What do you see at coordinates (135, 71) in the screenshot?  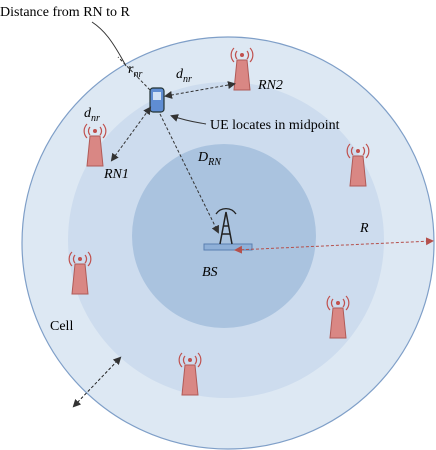 I see `r-label: rnr` at bounding box center [135, 71].